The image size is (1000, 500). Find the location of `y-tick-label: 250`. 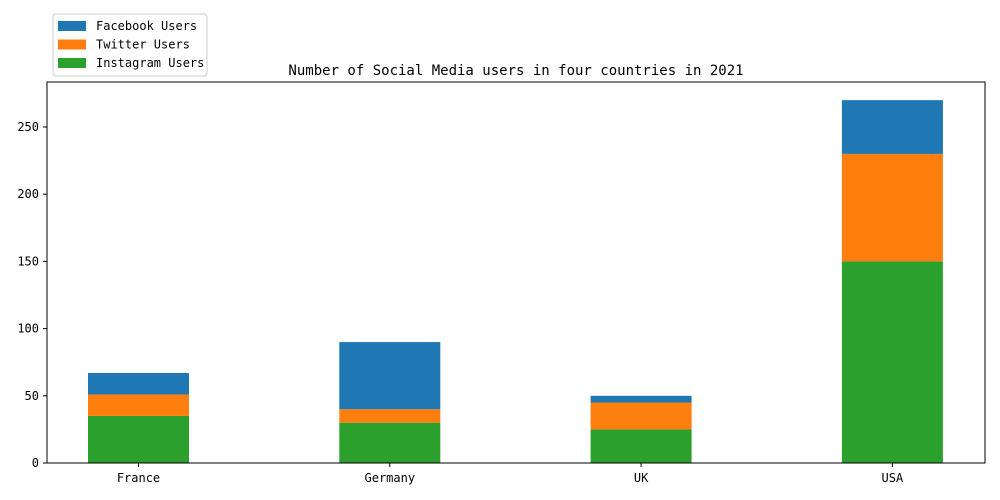

y-tick-label: 250 is located at coordinates (28, 127).